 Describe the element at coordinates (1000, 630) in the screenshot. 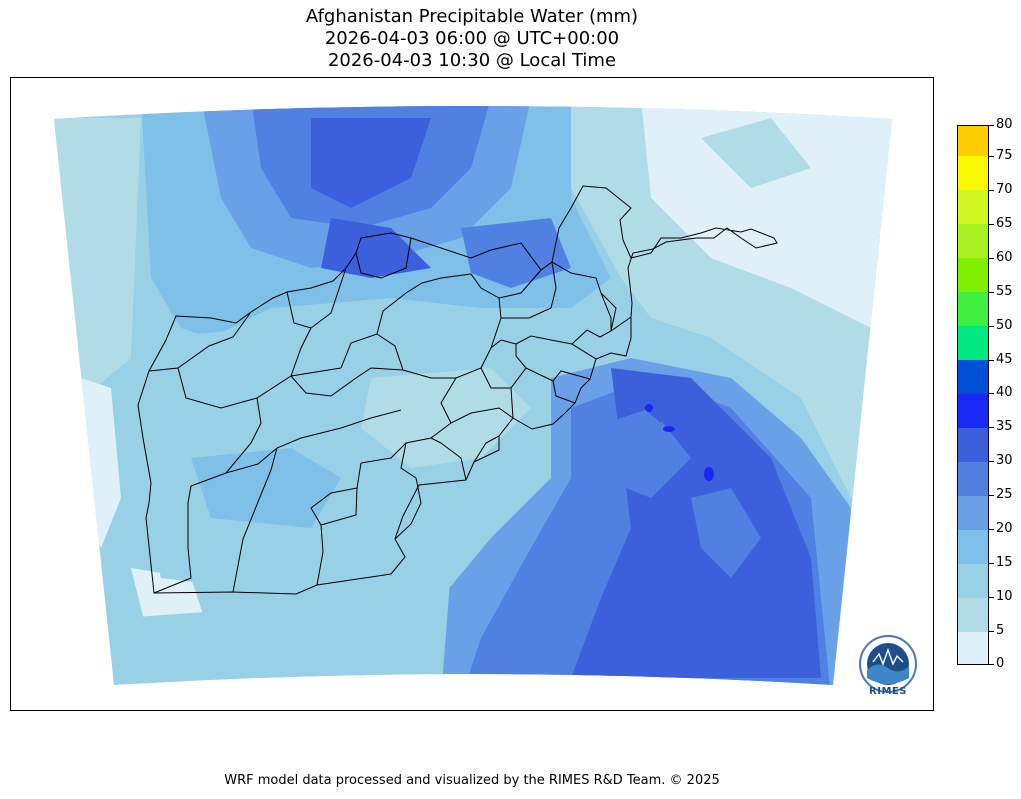

I see `colorbar-label: 5` at that location.